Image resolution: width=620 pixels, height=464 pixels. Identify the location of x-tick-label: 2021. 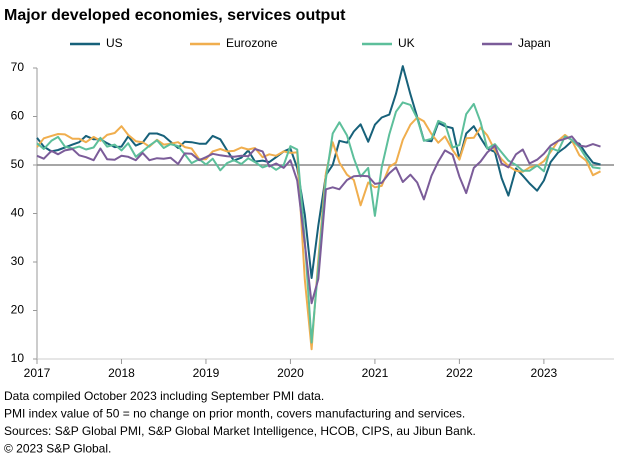
(375, 373).